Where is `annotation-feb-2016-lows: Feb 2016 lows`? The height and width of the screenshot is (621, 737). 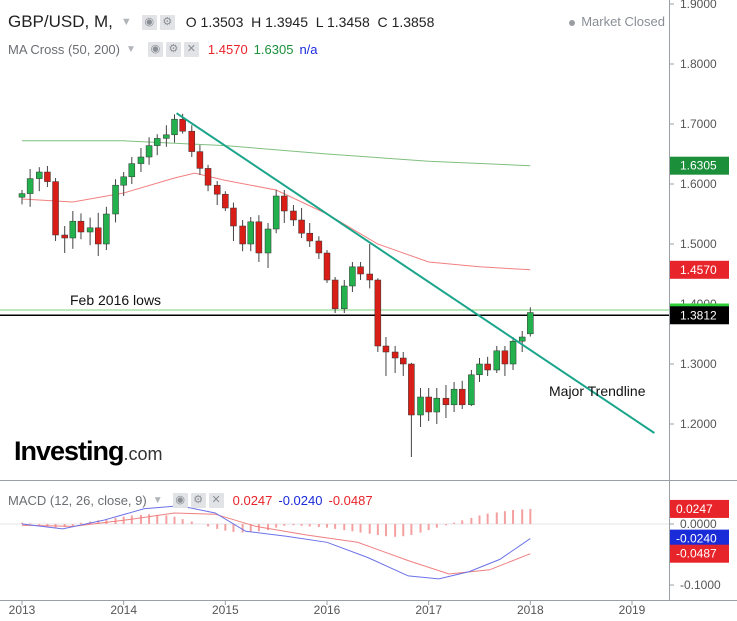
annotation-feb-2016-lows: Feb 2016 lows is located at coordinates (116, 300).